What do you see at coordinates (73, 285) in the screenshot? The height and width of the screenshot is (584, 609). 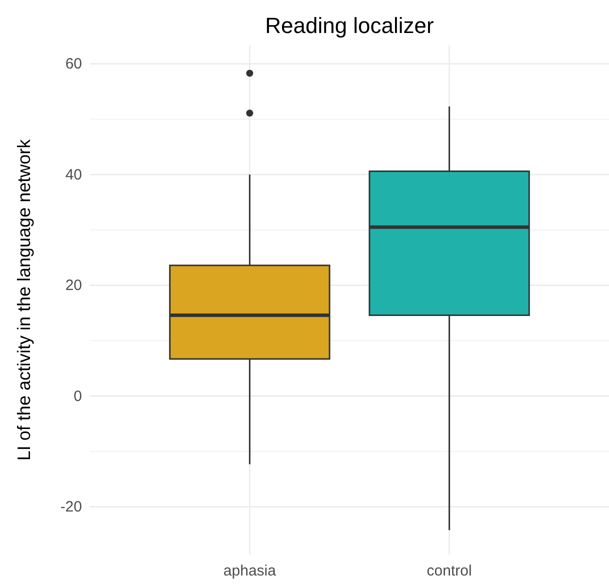 I see `y-tick-label: 20` at bounding box center [73, 285].